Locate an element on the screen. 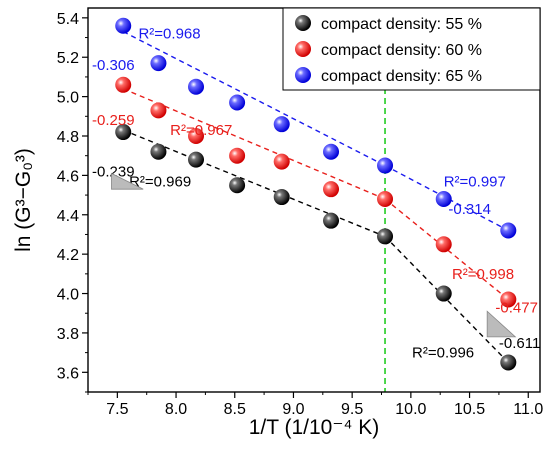 The height and width of the screenshot is (452, 550). y-tick-label: 4.6 is located at coordinates (68, 176).